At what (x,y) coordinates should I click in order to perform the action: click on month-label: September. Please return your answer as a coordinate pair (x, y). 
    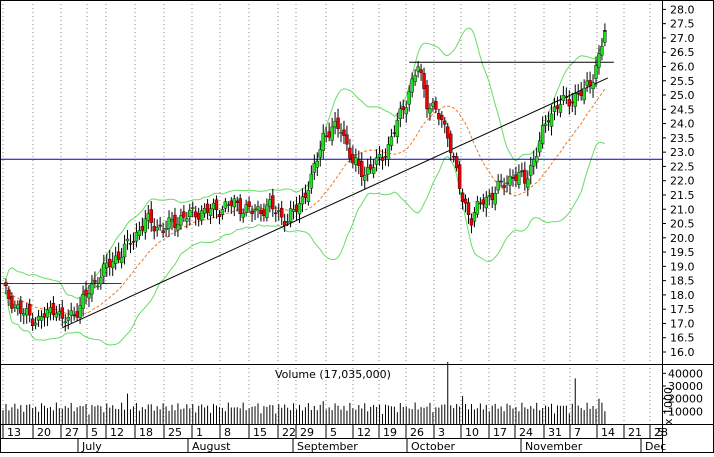
    Looking at the image, I should click on (327, 446).